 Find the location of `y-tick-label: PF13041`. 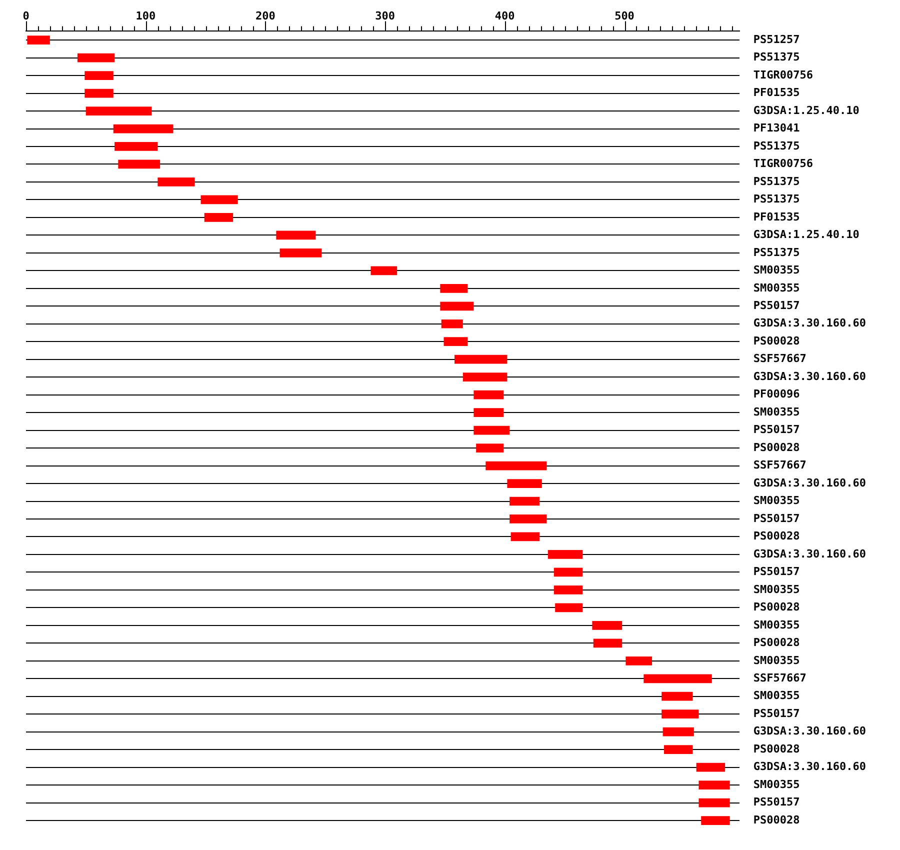

y-tick-label: PF13041 is located at coordinates (776, 128).